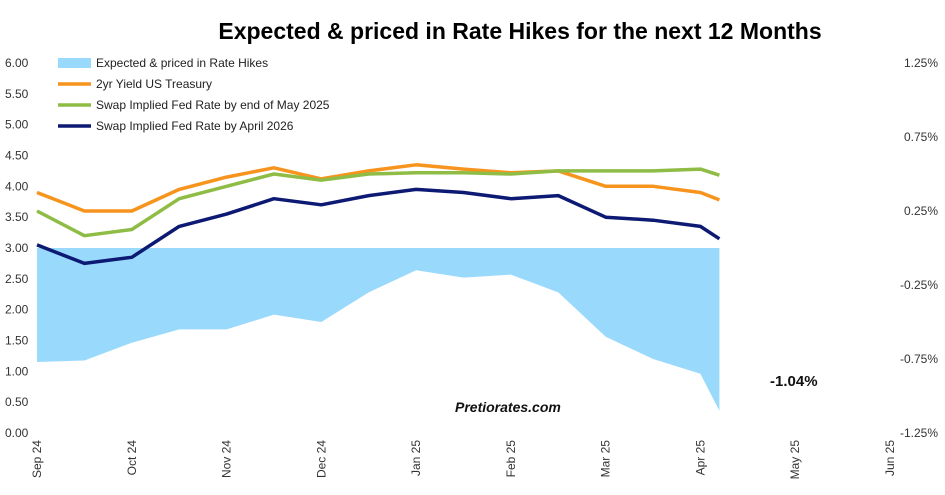 This screenshot has height=495, width=945. I want to click on watermark: Pretiorates.com, so click(508, 407).